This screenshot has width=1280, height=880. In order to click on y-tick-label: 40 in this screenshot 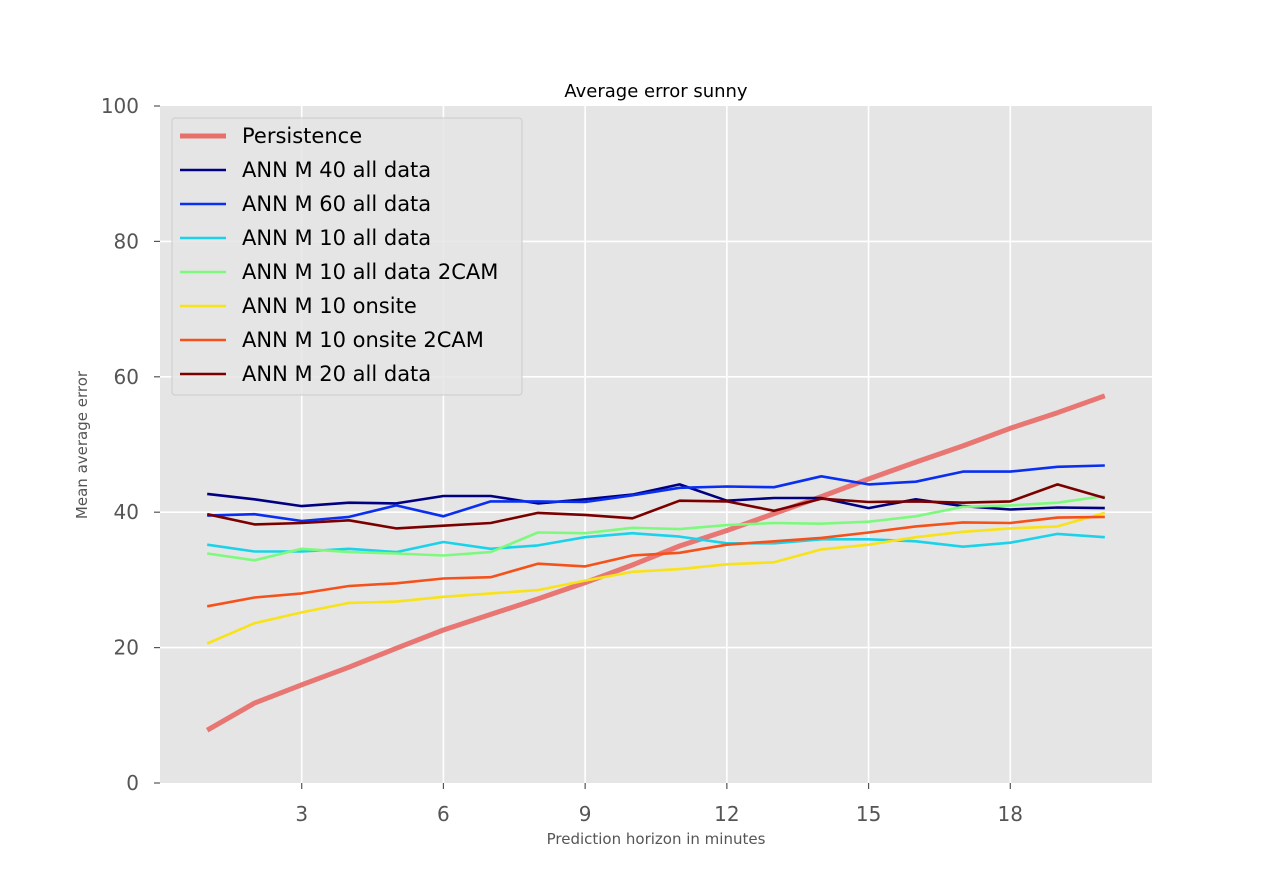, I will do `click(126, 512)`.